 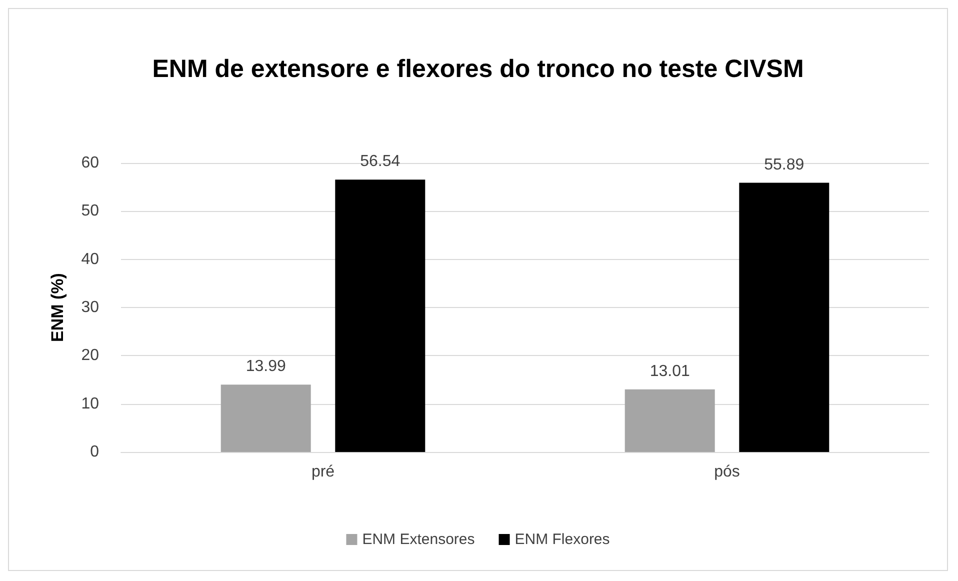 What do you see at coordinates (95, 452) in the screenshot?
I see `y-tick-label: 0` at bounding box center [95, 452].